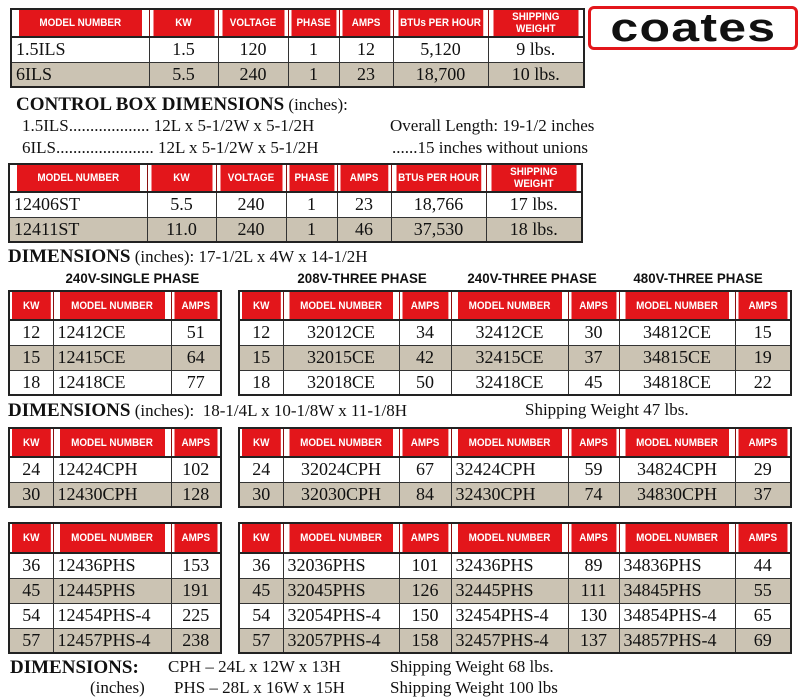  I want to click on table-row: 24 12424CPH 102, so click(115, 469).